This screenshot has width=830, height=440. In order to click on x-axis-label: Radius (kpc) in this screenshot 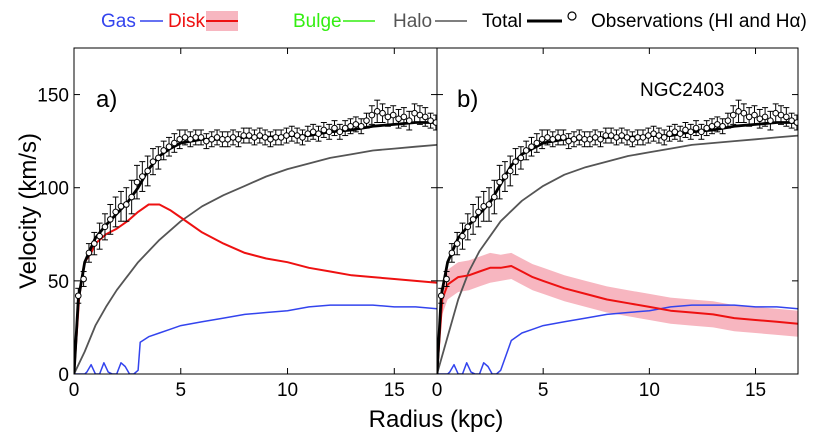, I will do `click(436, 419)`.